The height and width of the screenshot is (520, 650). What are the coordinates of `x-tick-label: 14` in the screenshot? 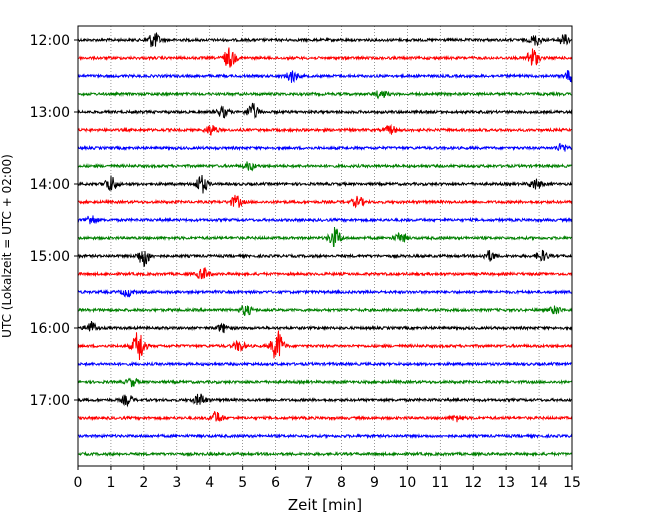 It's located at (539, 483).